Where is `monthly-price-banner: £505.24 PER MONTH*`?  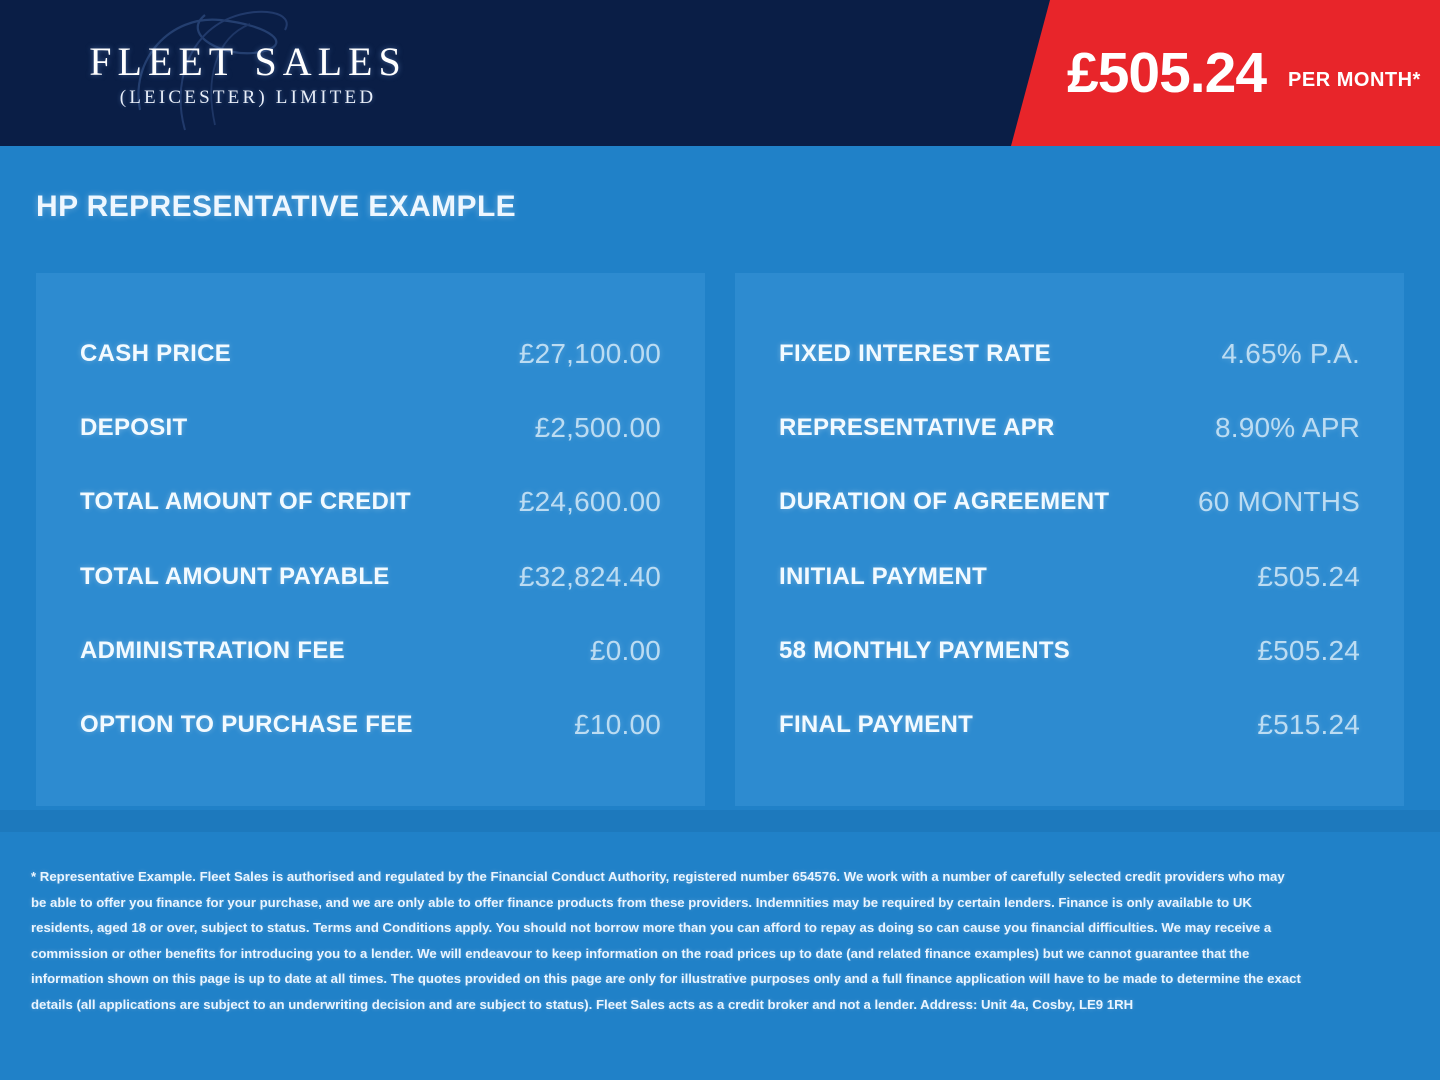 monthly-price-banner: £505.24 PER MONTH* is located at coordinates (1225, 73).